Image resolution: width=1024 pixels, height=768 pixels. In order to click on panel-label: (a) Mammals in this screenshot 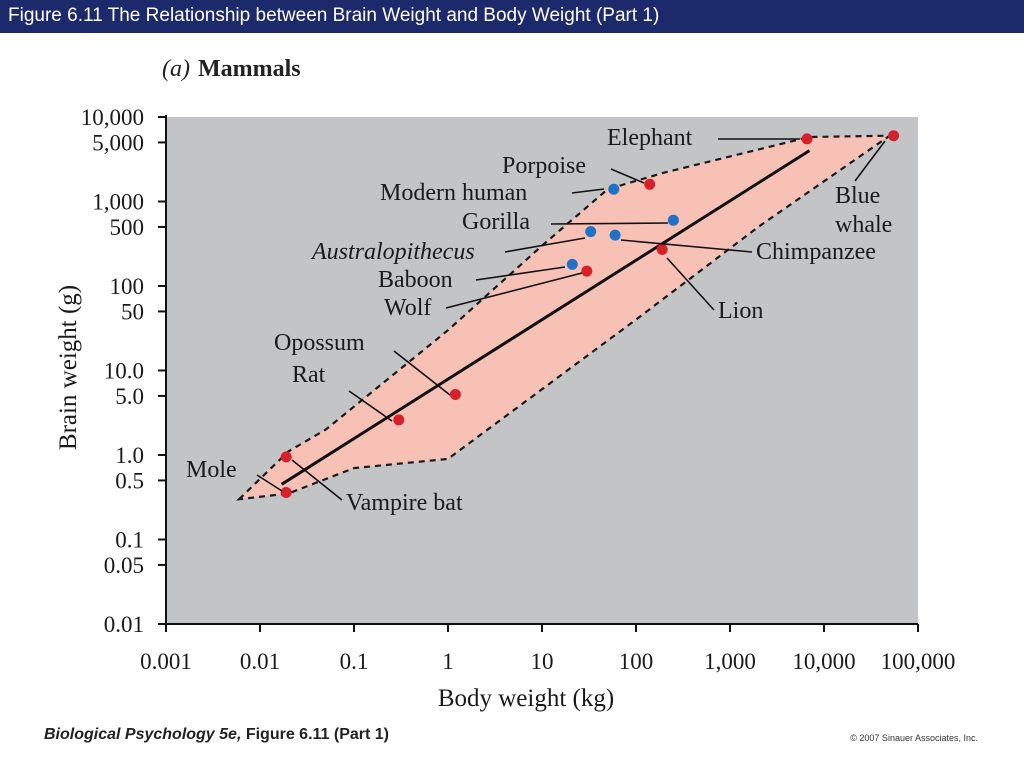, I will do `click(231, 69)`.